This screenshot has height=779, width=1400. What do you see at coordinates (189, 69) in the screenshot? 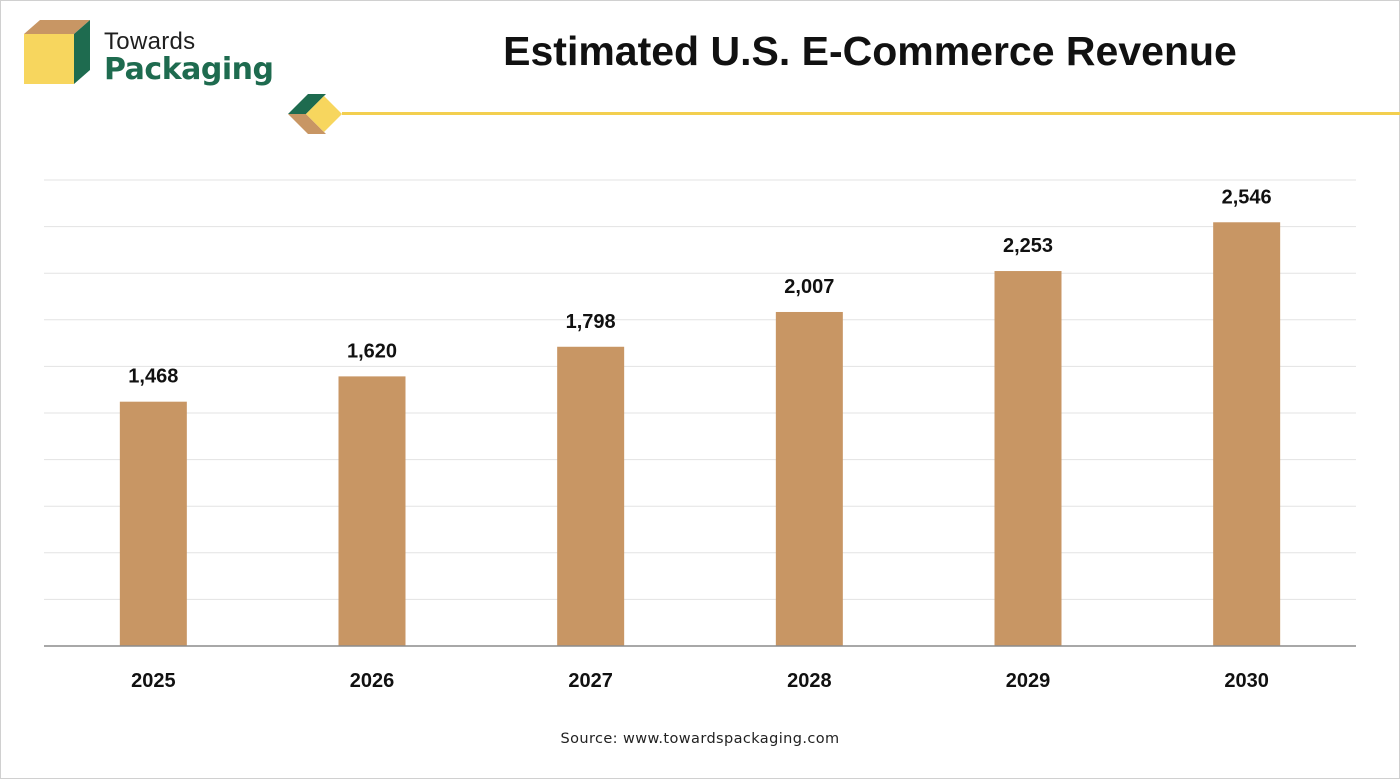
I see `brand-name-line2: Packaging` at bounding box center [189, 69].